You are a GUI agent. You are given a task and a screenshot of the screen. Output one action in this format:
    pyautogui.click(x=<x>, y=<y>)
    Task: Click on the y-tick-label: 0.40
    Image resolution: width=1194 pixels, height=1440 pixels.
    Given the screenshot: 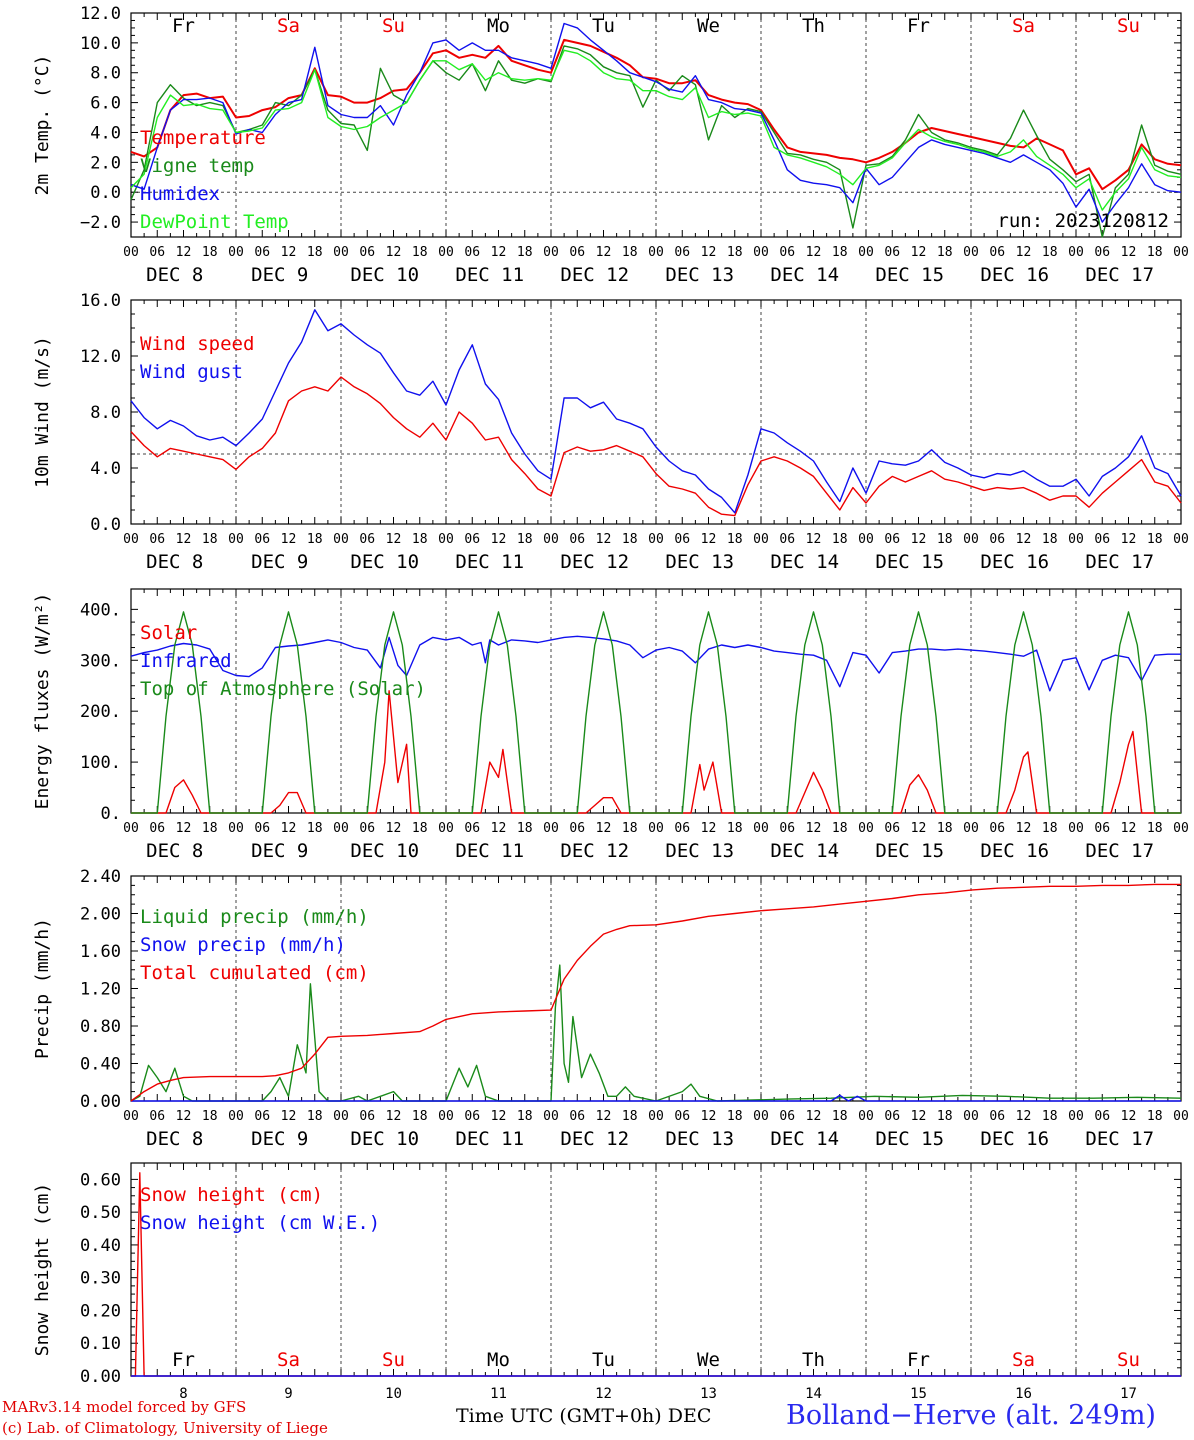 What is the action you would take?
    pyautogui.click(x=100, y=1246)
    